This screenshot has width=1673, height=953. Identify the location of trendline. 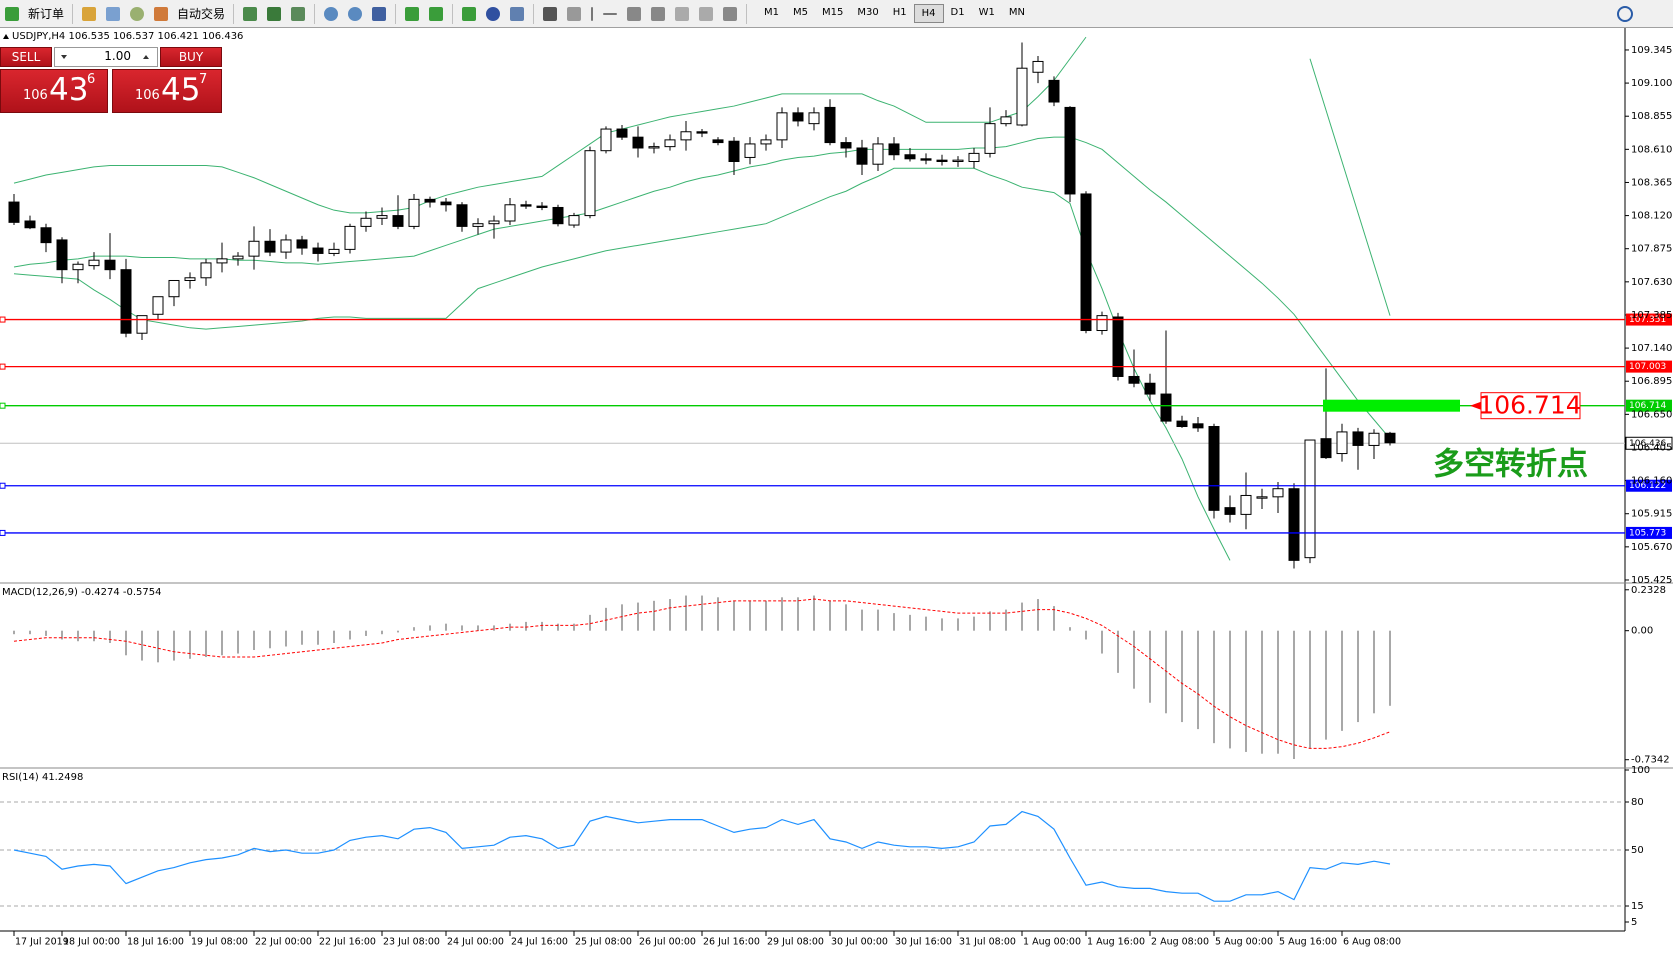
(634, 13).